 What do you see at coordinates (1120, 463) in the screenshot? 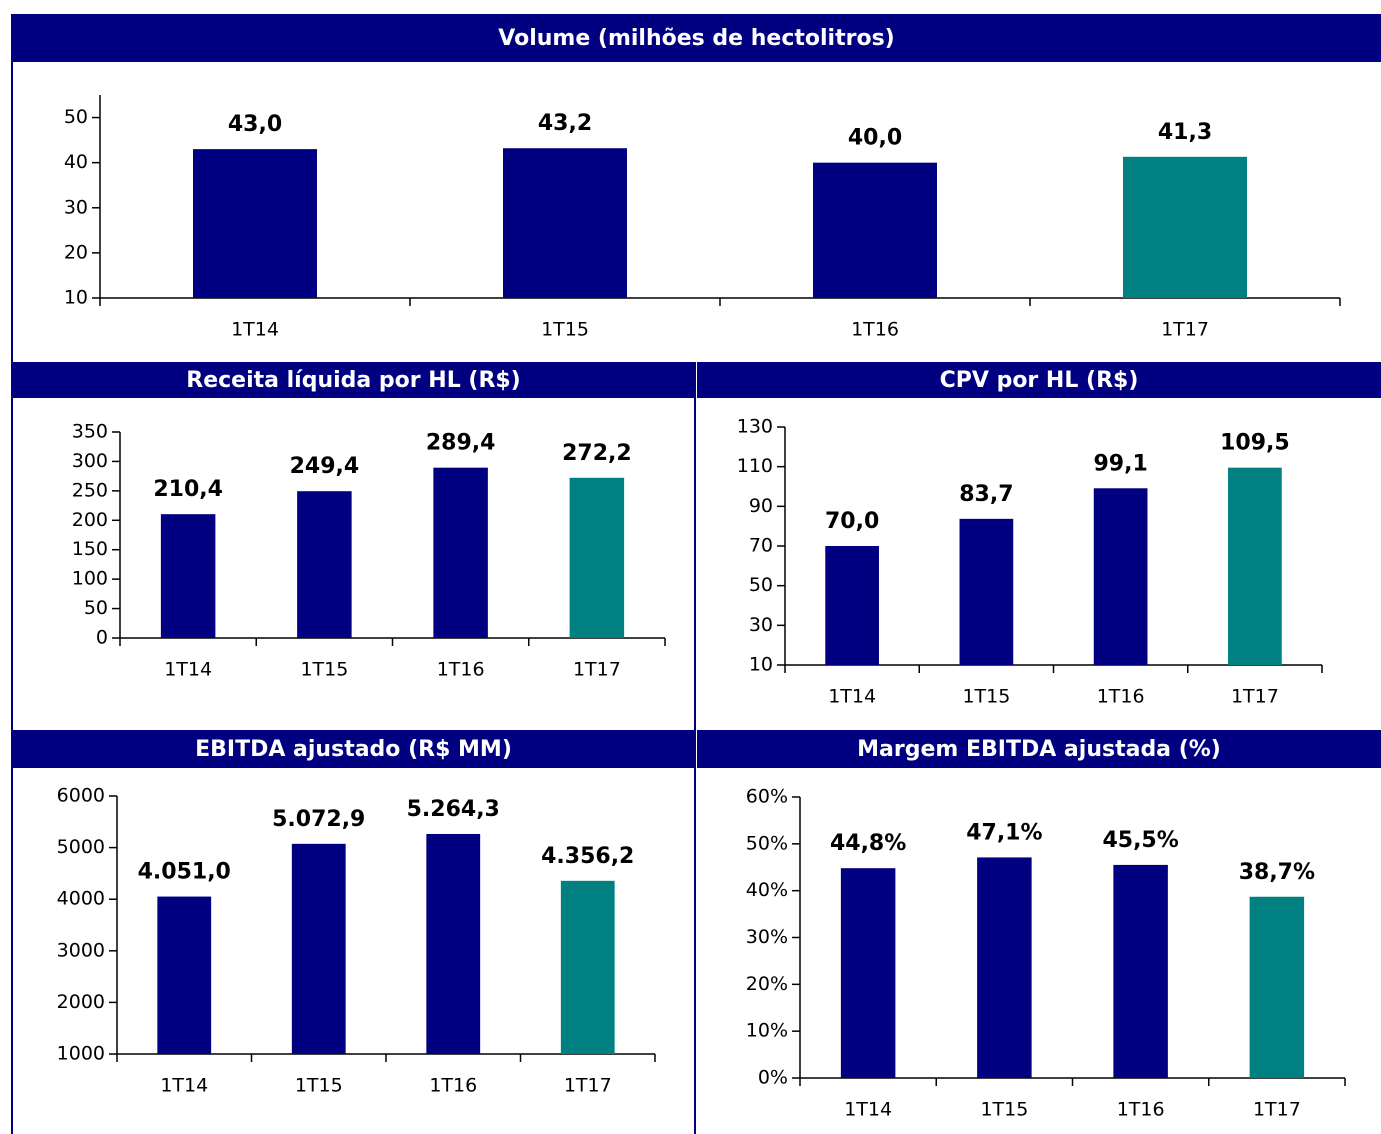
I see `value-label: 99,1` at bounding box center [1120, 463].